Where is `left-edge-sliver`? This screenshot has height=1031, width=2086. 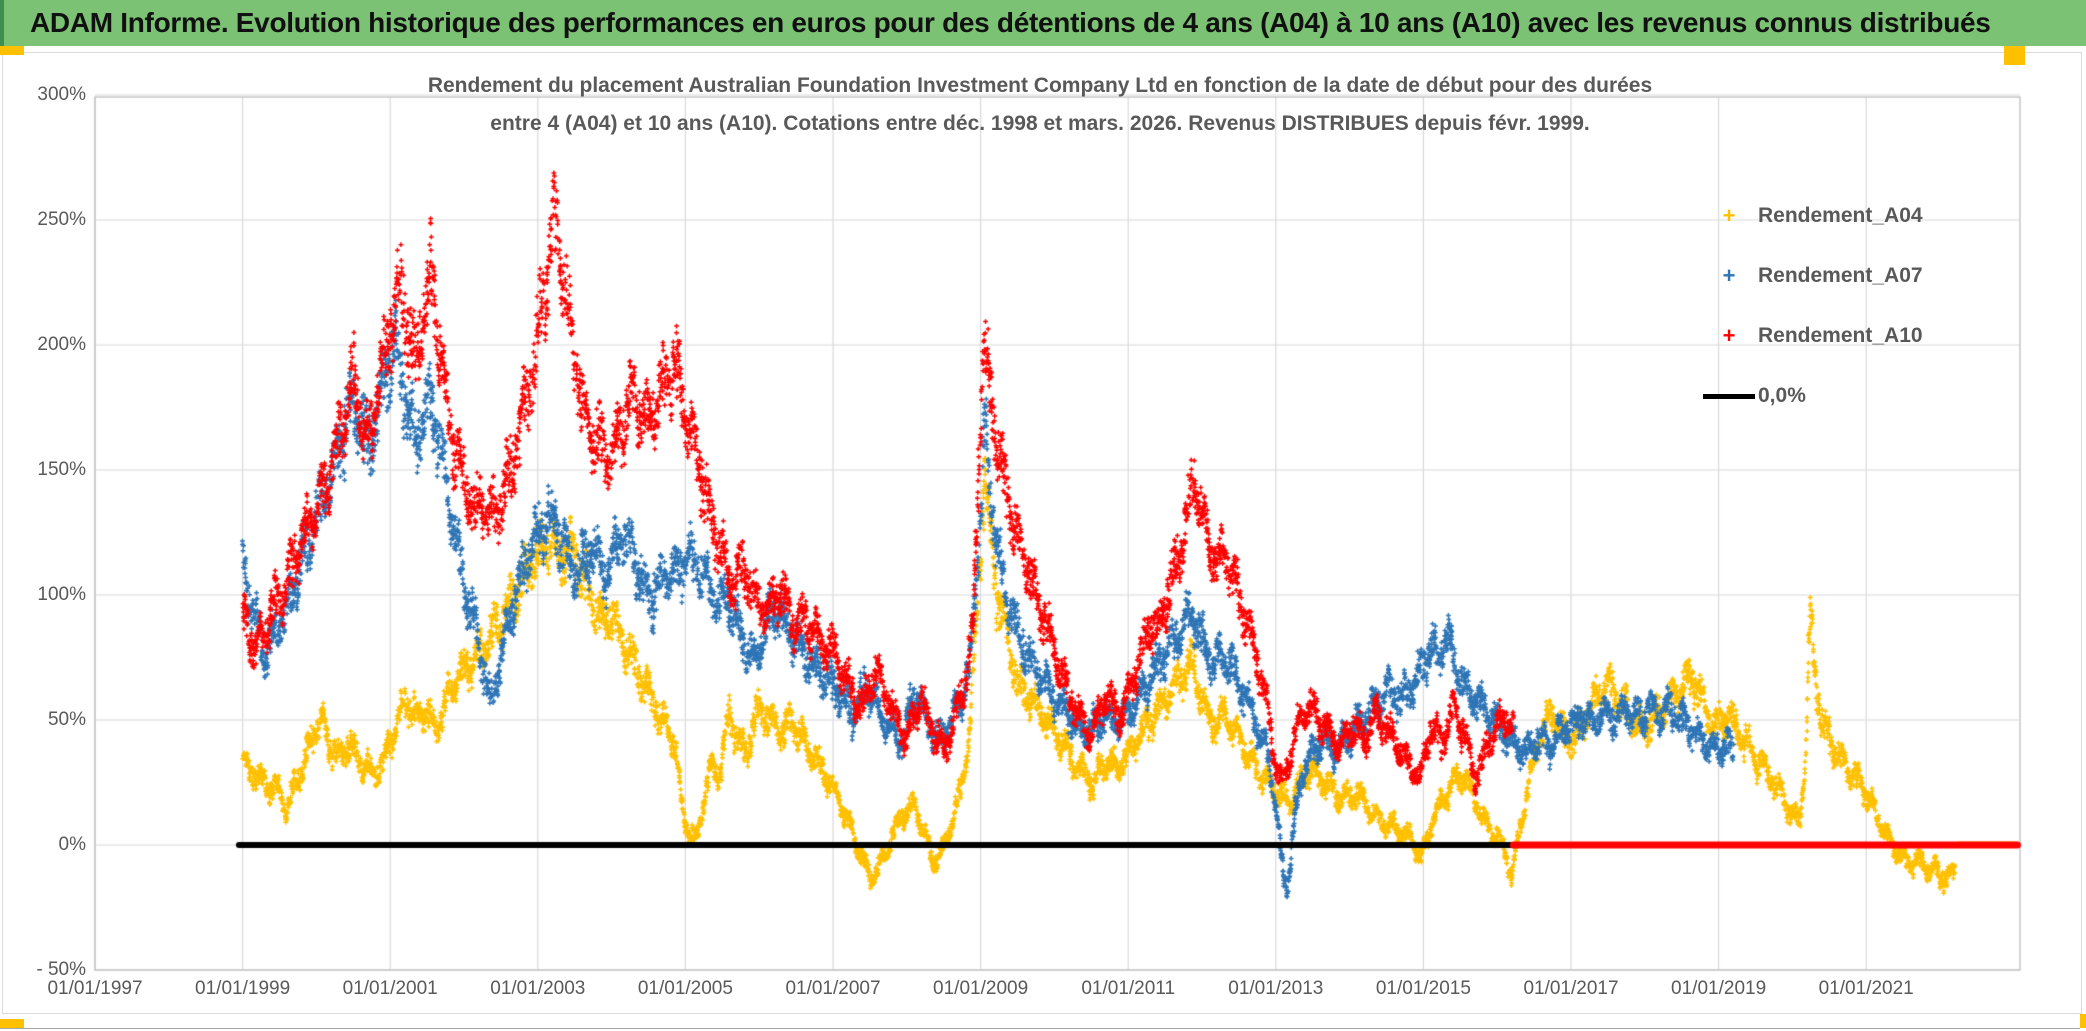
left-edge-sliver is located at coordinates (2, 23).